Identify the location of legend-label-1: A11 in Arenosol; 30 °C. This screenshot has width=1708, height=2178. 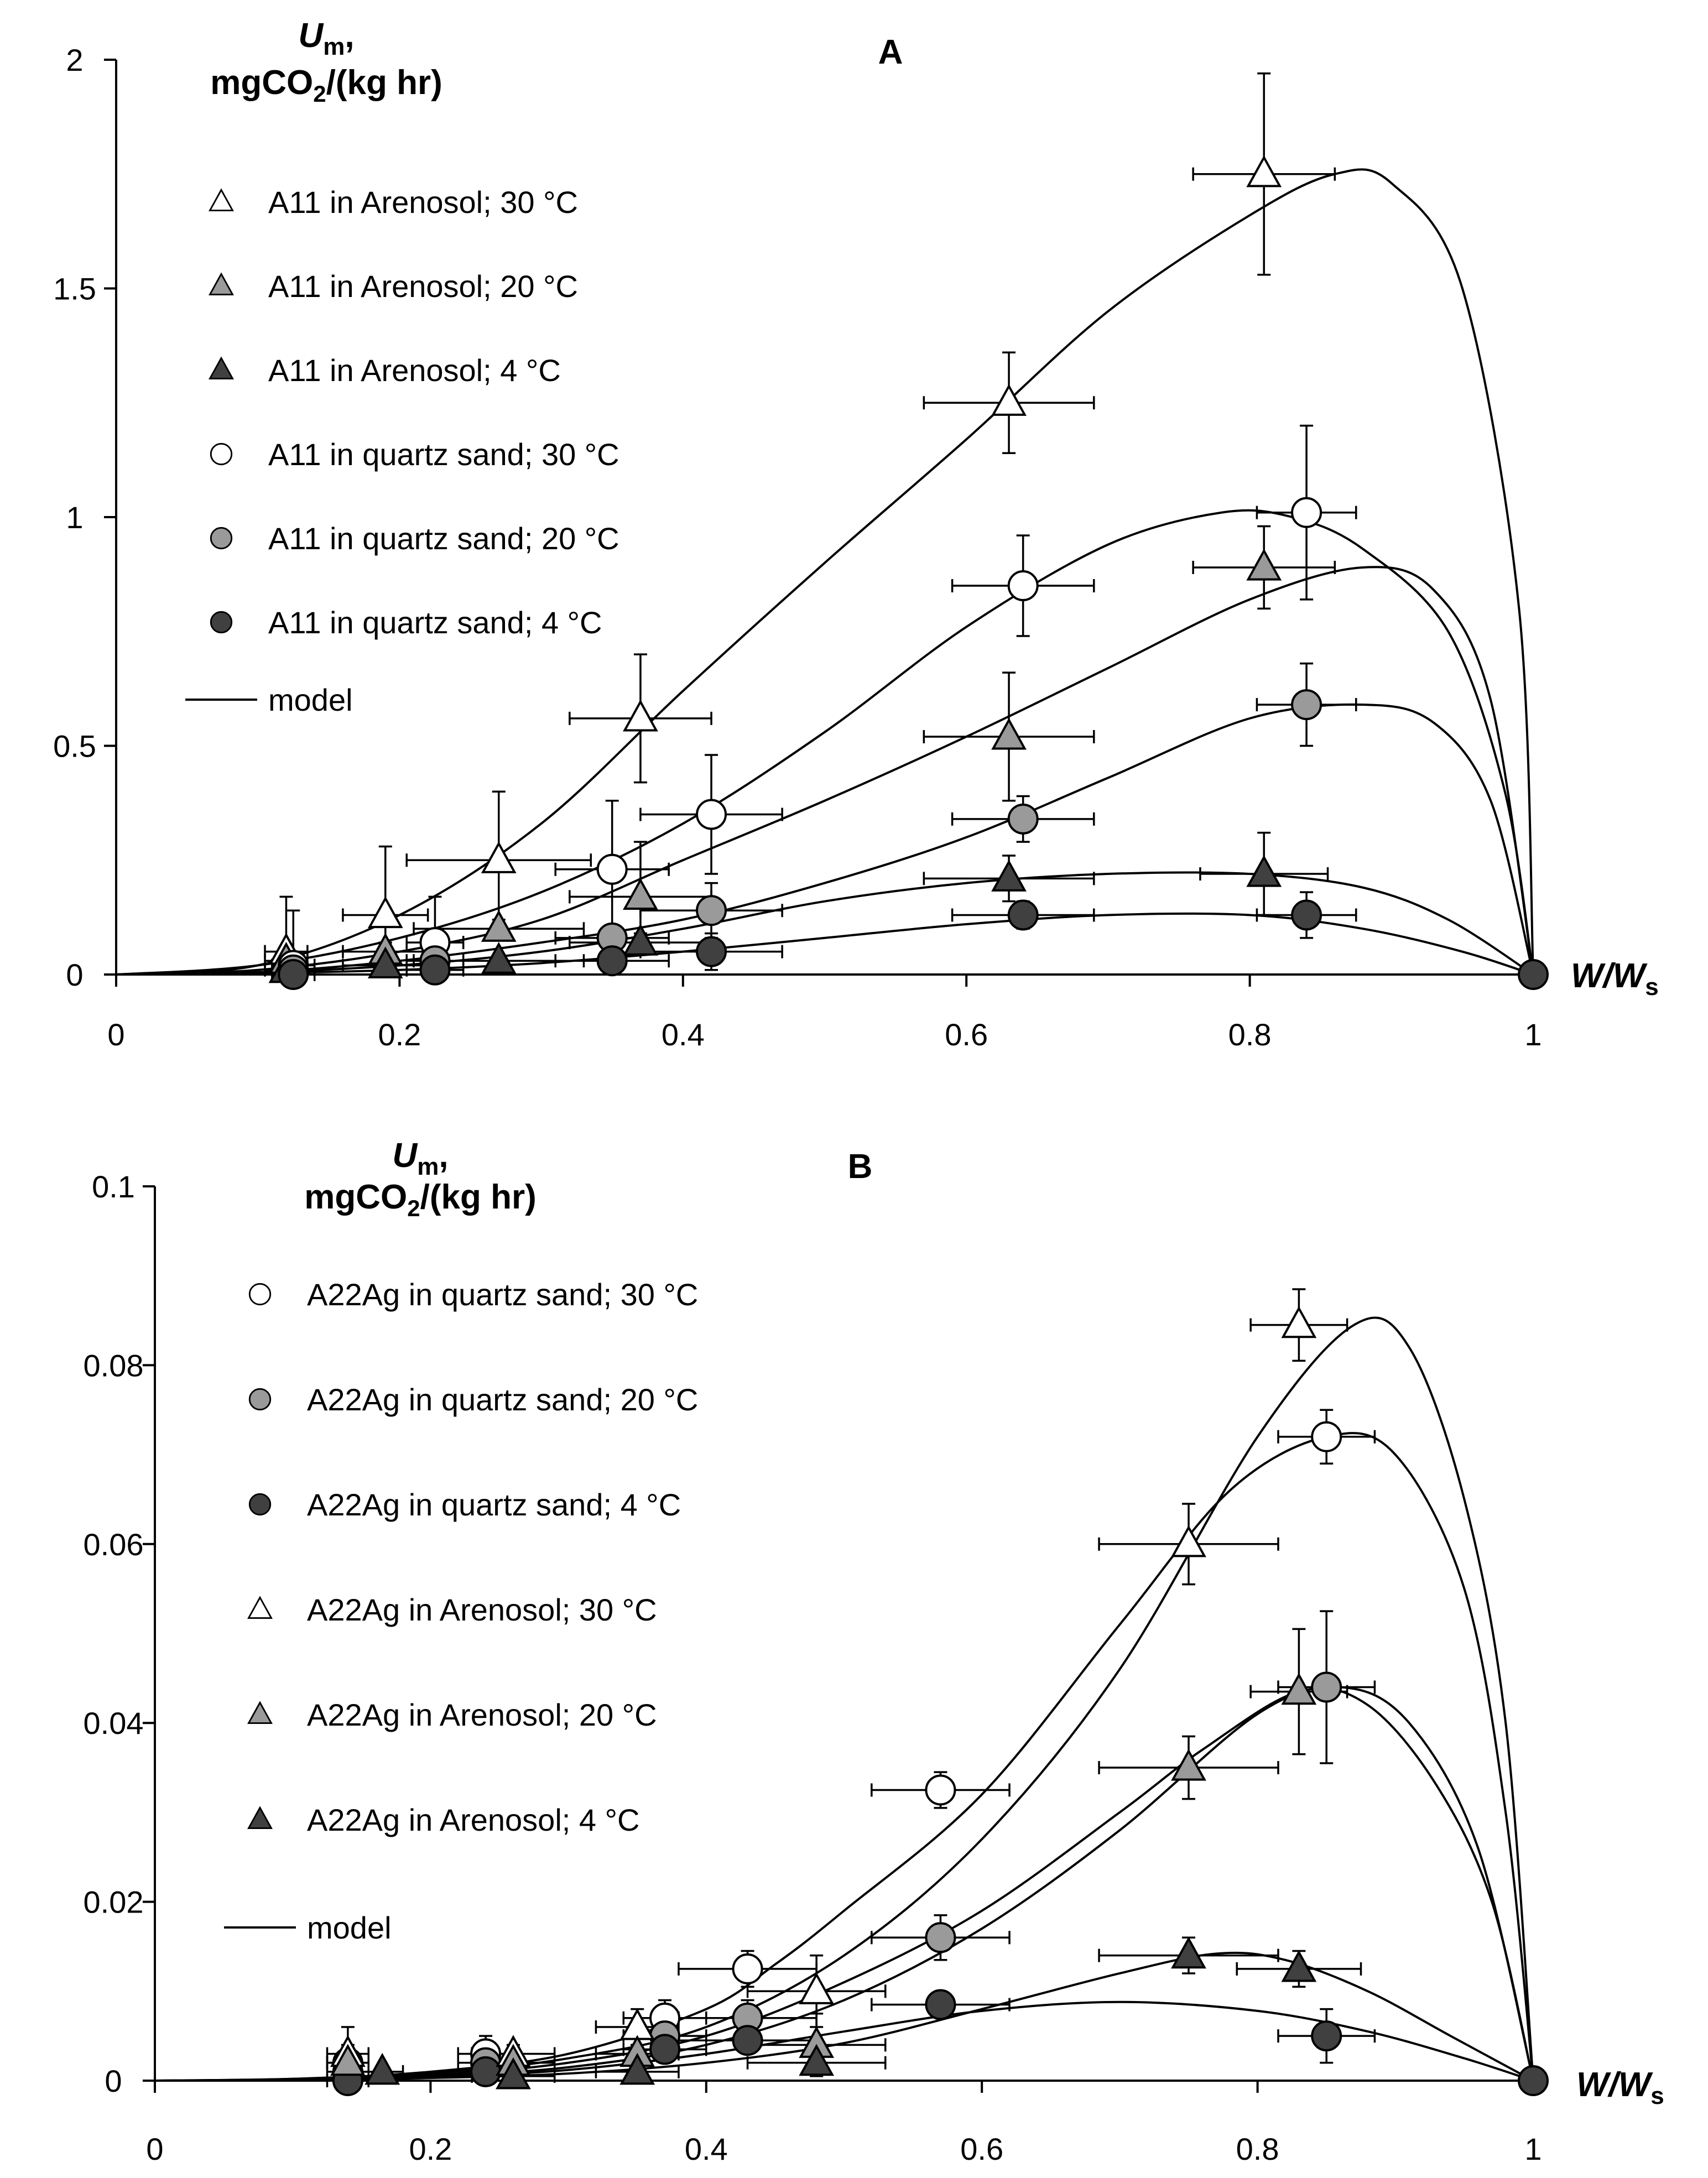
(423, 203).